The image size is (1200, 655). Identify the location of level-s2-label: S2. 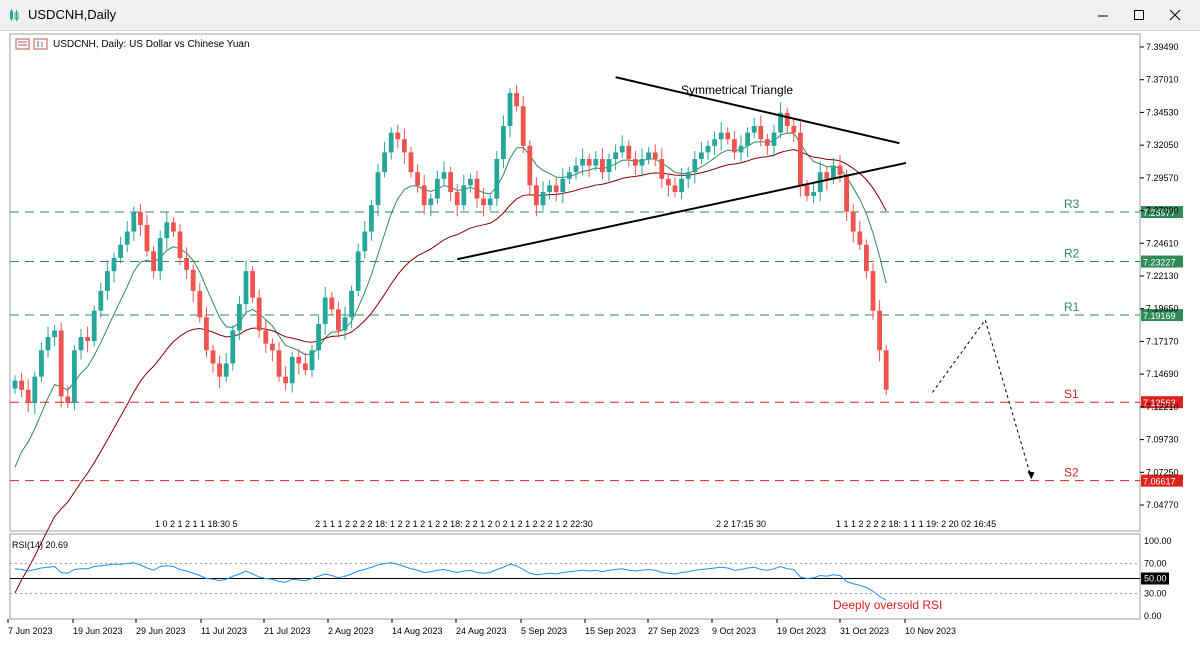
(1071, 473).